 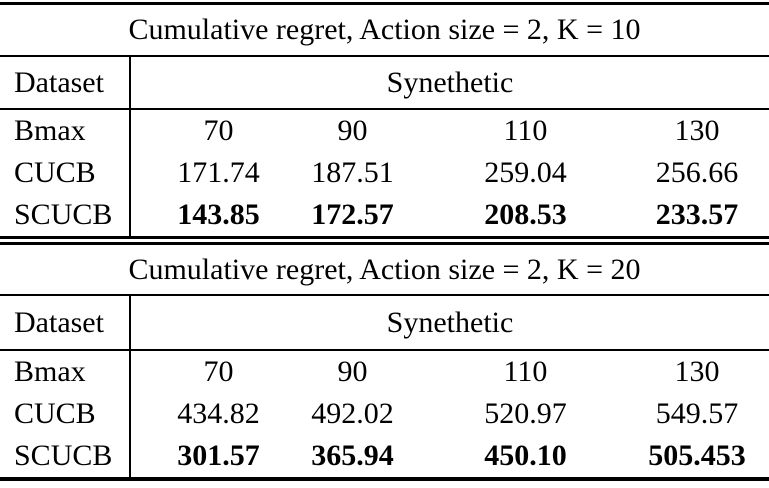 What do you see at coordinates (384, 240) in the screenshot?
I see `double-rule-separator` at bounding box center [384, 240].